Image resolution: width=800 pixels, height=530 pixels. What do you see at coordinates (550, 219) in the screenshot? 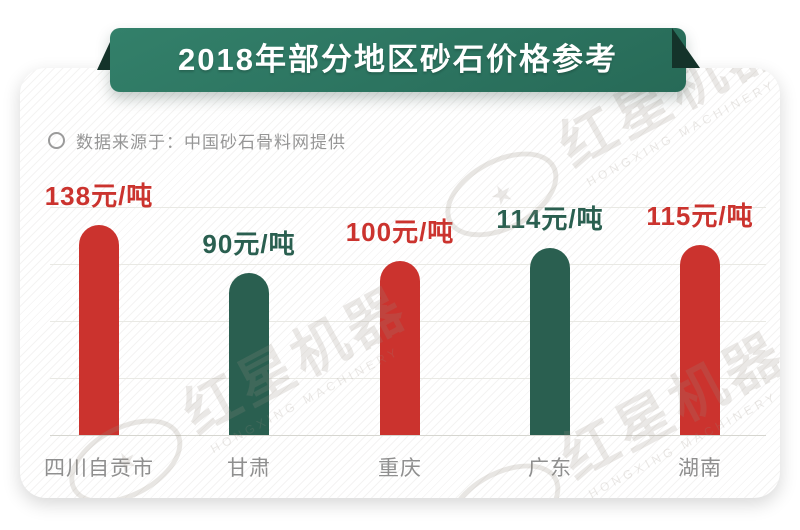
I see `bar-value-label: 114元/吨` at bounding box center [550, 219].